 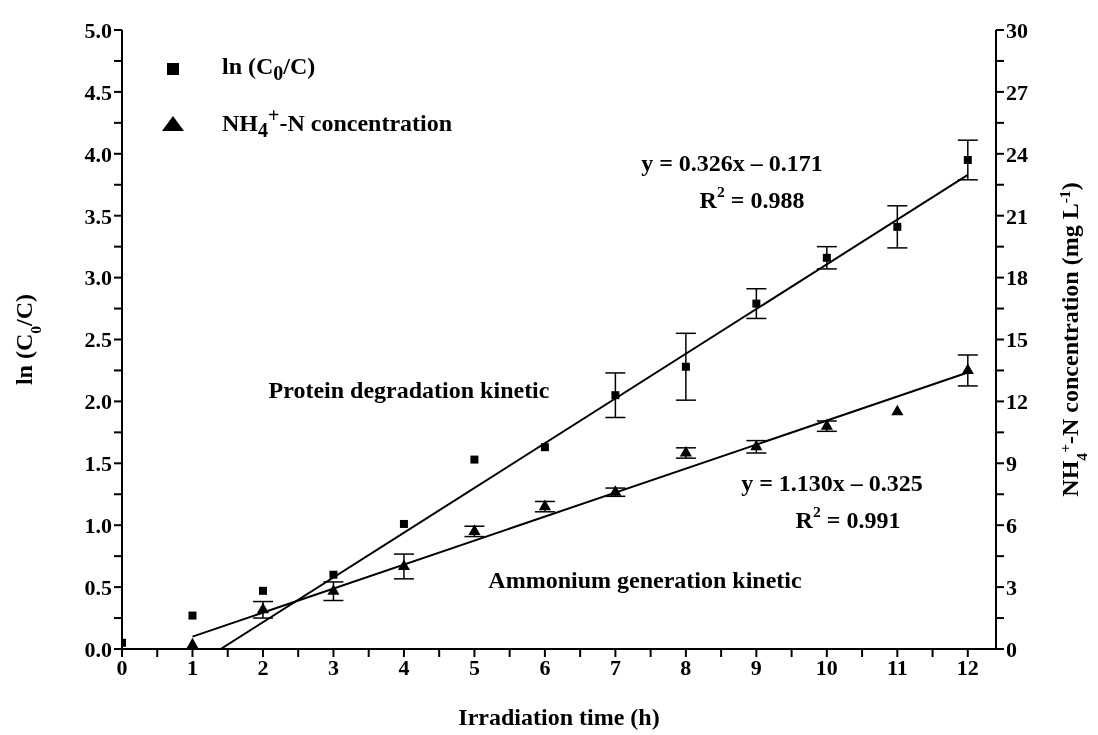 What do you see at coordinates (826, 667) in the screenshot?
I see `x-tick-label: 10` at bounding box center [826, 667].